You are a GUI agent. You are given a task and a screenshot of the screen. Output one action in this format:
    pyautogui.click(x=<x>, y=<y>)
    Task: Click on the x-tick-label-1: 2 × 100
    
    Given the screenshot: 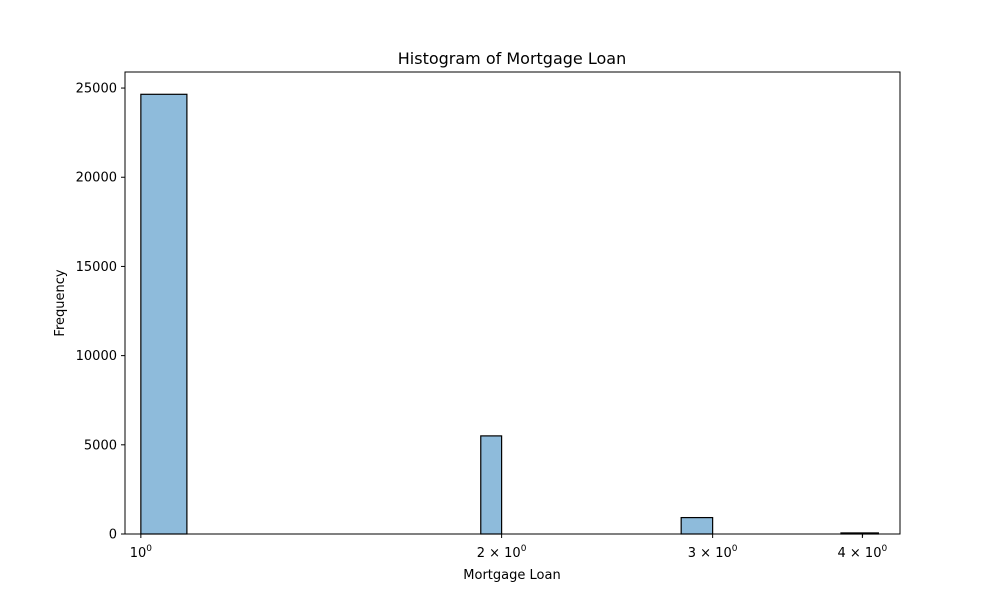 What is the action you would take?
    pyautogui.click(x=502, y=552)
    